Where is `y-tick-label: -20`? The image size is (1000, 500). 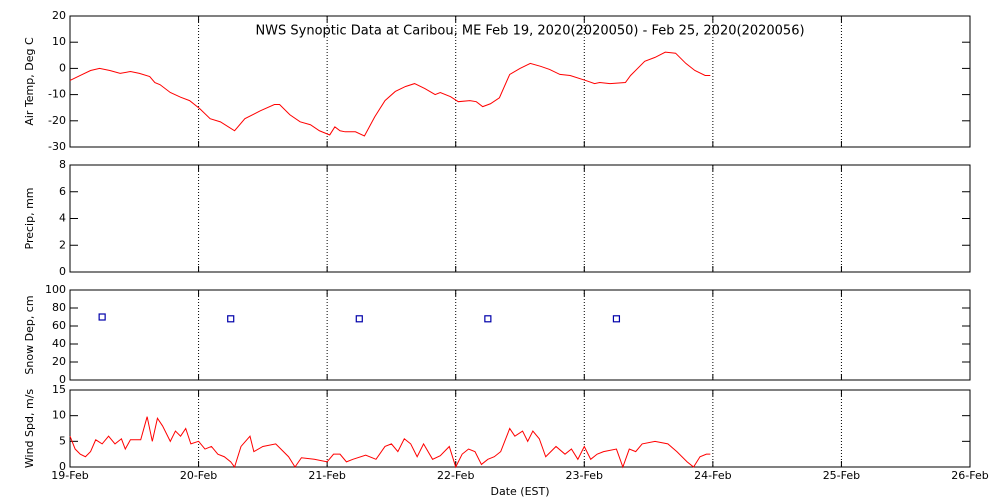
y-tick-label: -20 is located at coordinates (57, 120).